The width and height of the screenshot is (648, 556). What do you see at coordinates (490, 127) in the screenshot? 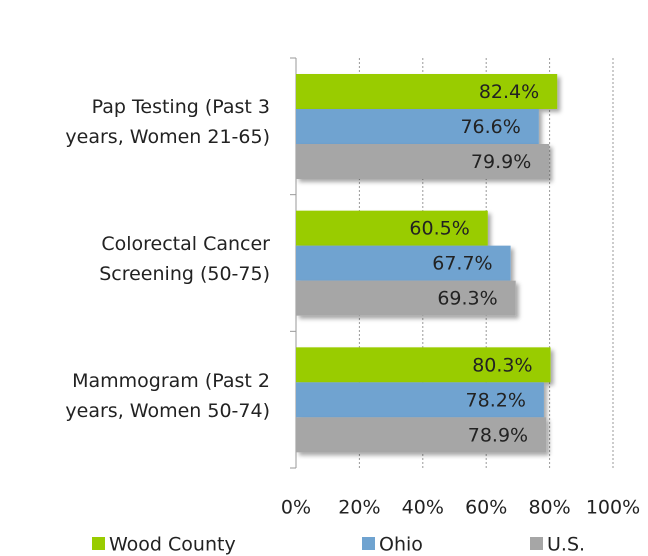
I see `data-label: 76.6%` at bounding box center [490, 127].